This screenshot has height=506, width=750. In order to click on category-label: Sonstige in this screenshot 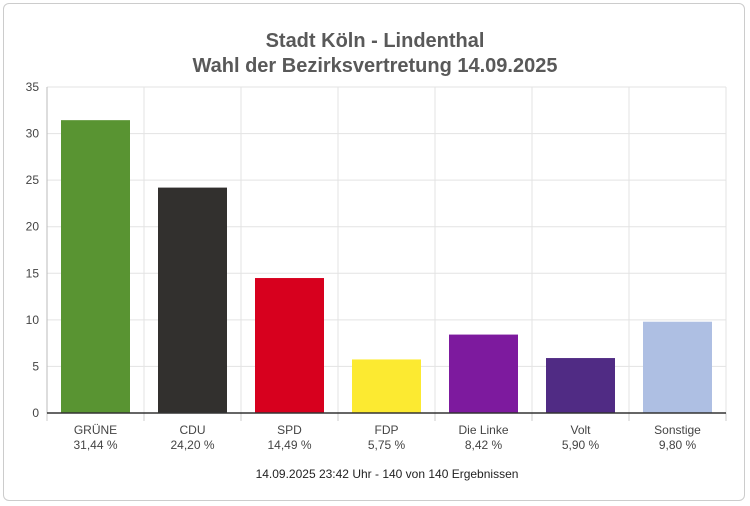, I will do `click(677, 430)`.